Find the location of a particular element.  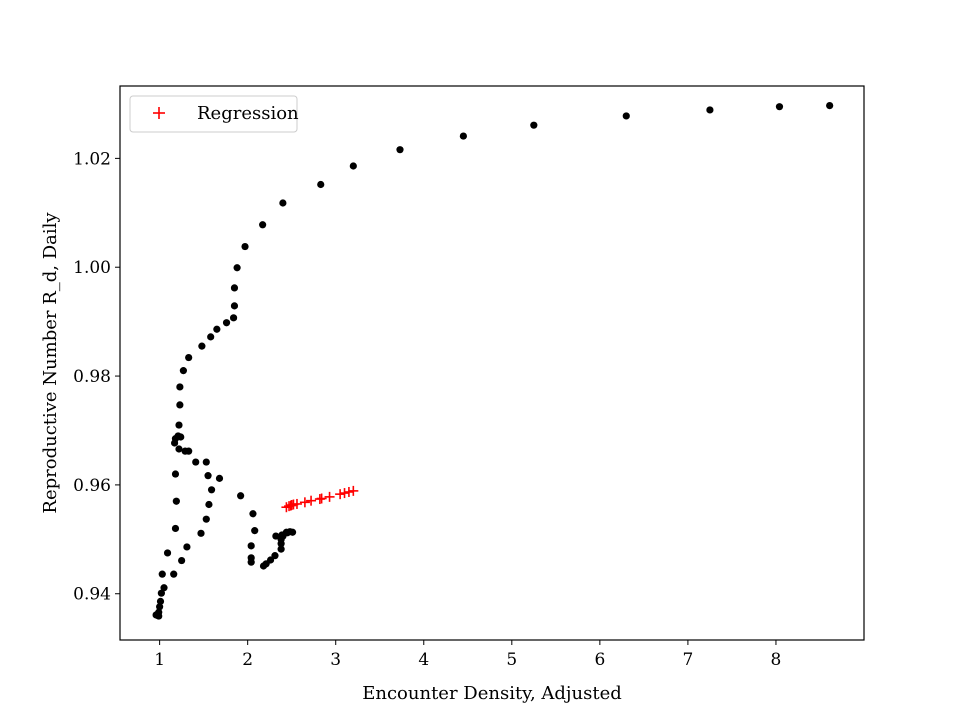

regression-points is located at coordinates (320, 499).